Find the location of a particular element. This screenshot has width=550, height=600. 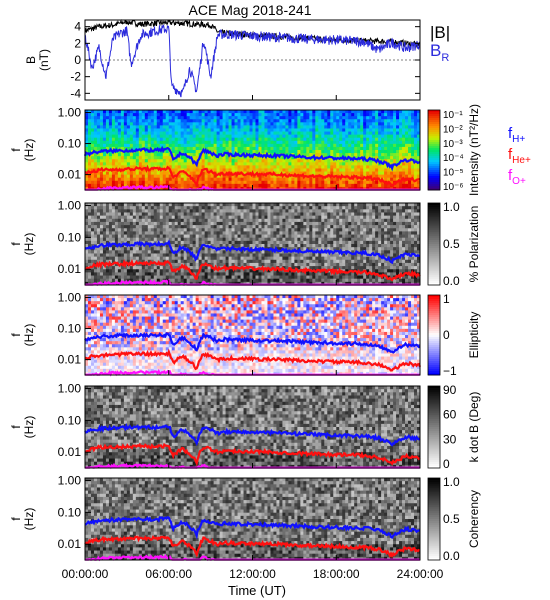

panel-magnetic-field: 420-2-4 B (nT) |B| BR is located at coordinates (237, 59).